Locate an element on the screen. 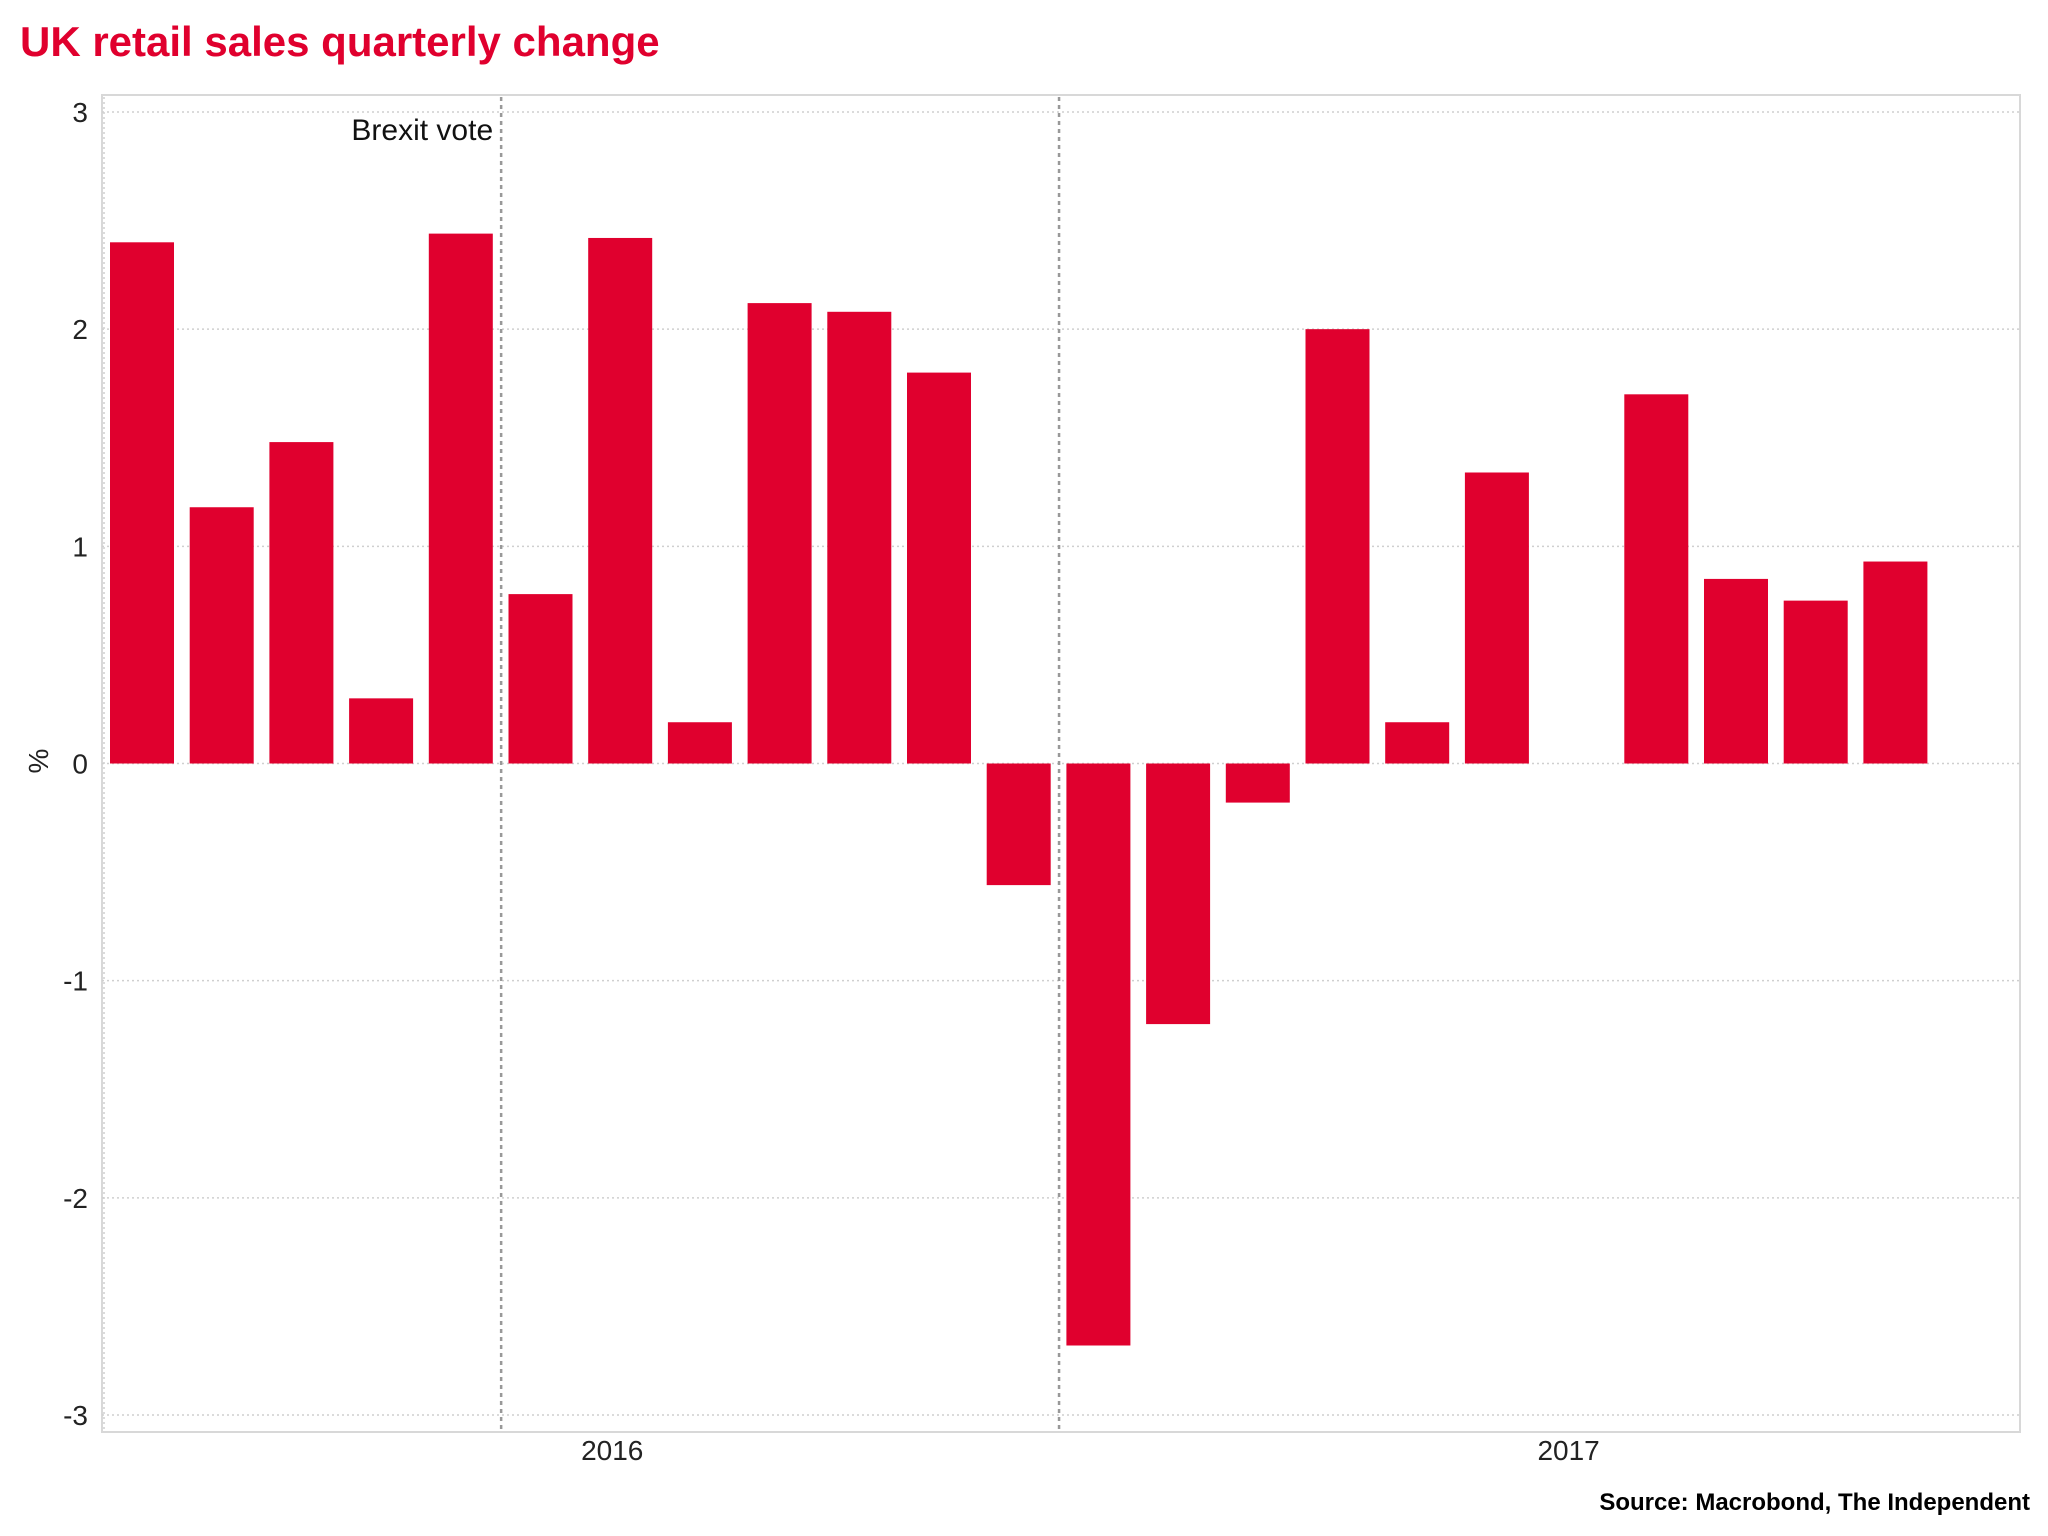 The height and width of the screenshot is (1536, 2048). x-axis-ticks: 2016 2017 is located at coordinates (1090, 1450).